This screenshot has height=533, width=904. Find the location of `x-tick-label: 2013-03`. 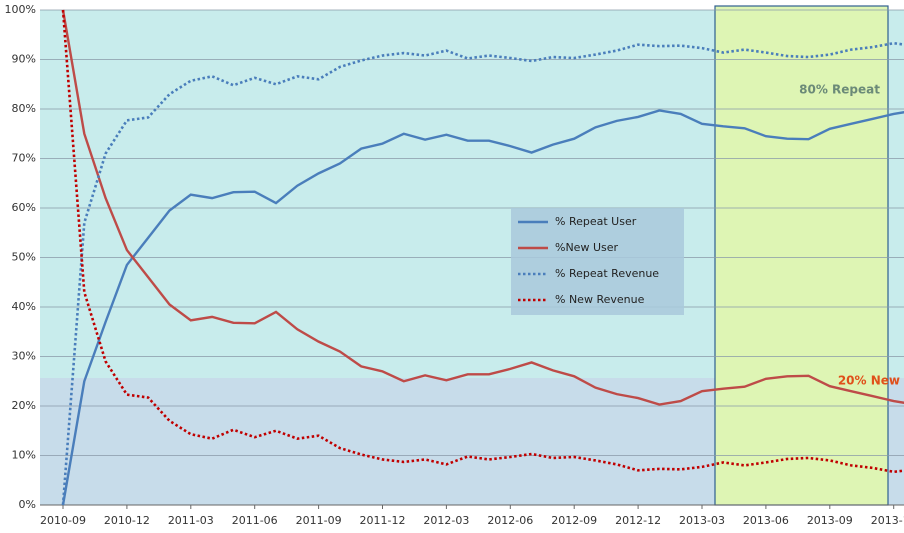

x-tick-label: 2013-03 is located at coordinates (702, 520).